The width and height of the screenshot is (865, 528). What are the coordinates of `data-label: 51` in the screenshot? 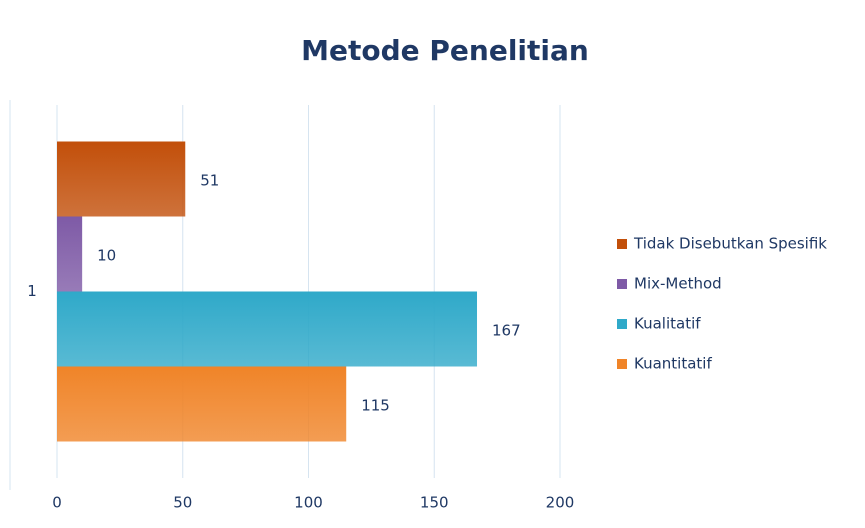 It's located at (209, 181).